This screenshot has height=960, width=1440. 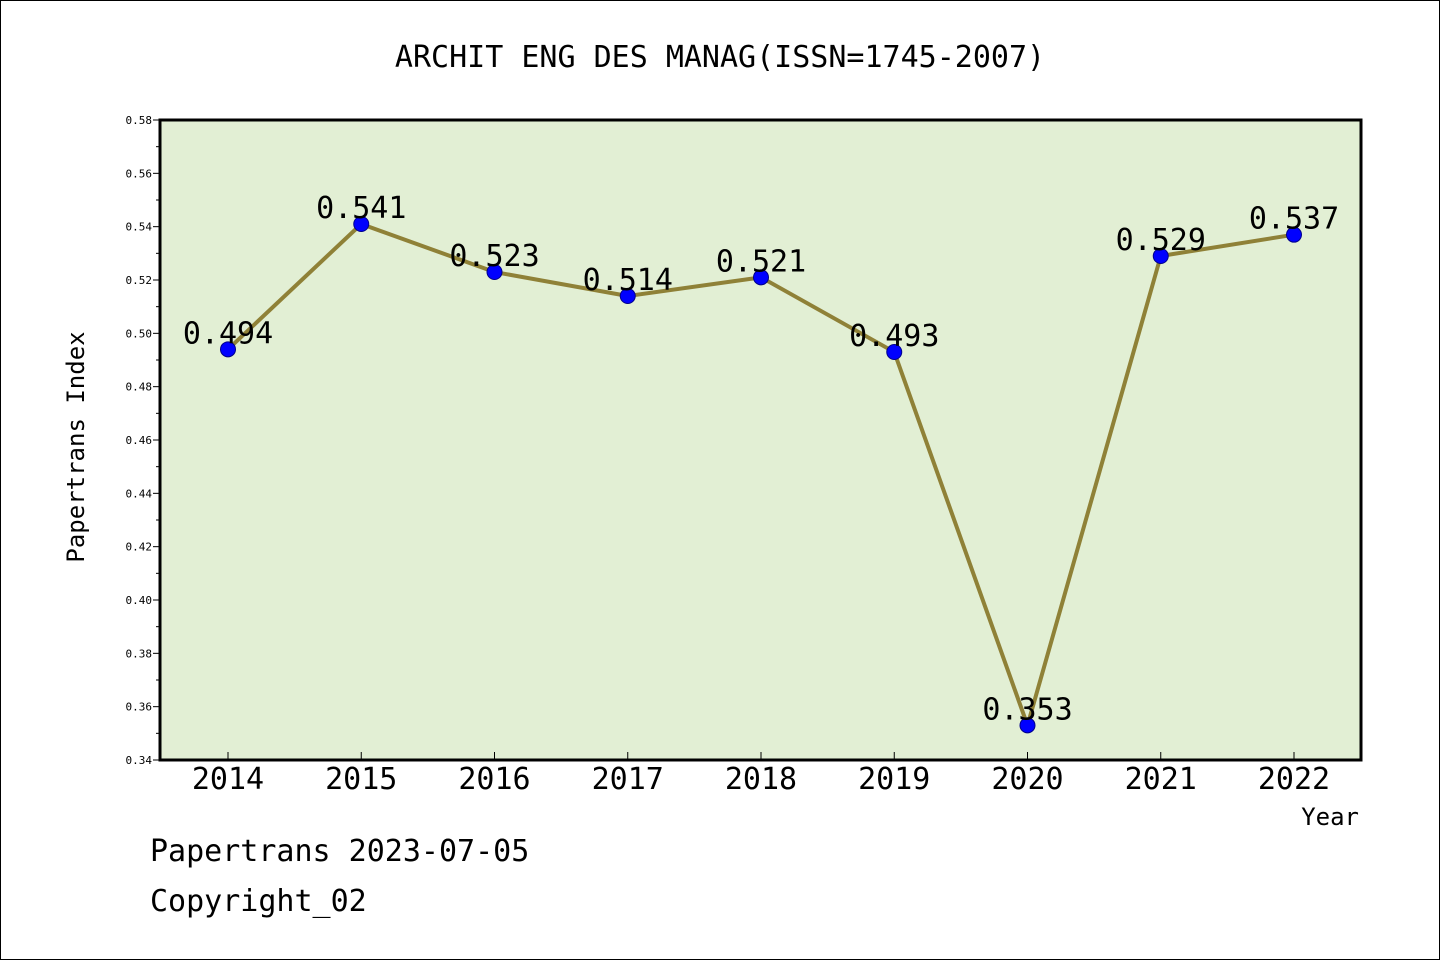 What do you see at coordinates (139, 440) in the screenshot?
I see `y-tick-label: 0.46` at bounding box center [139, 440].